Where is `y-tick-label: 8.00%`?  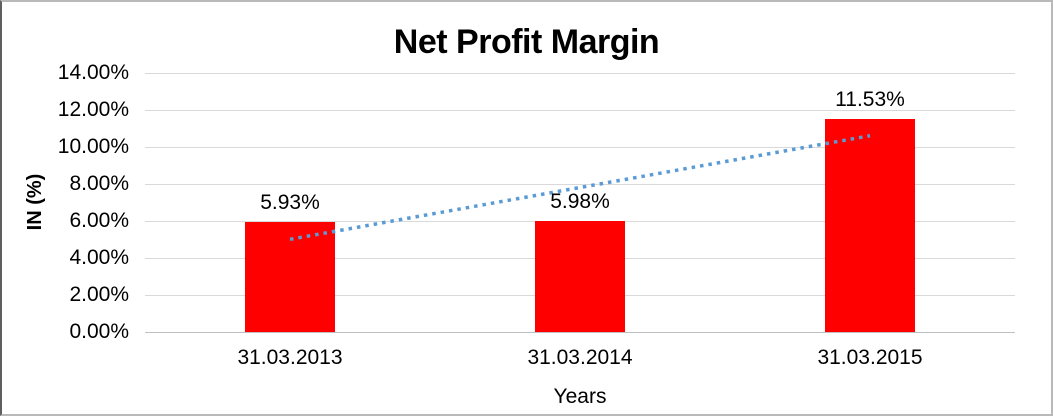
y-tick-label: 8.00% is located at coordinates (99, 183).